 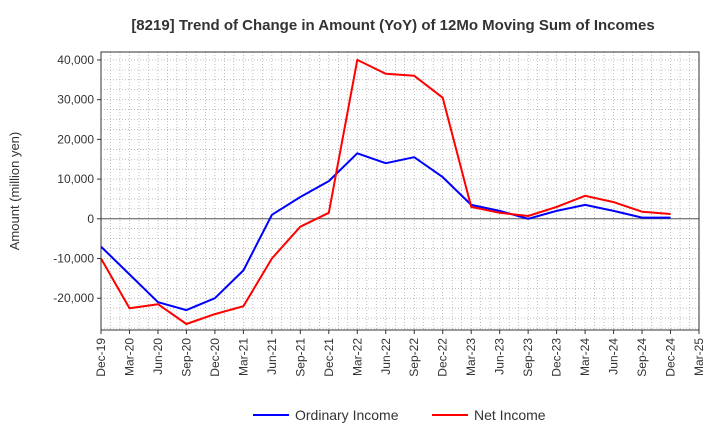 I want to click on x-tick-label: Sep-23, so click(x=528, y=357).